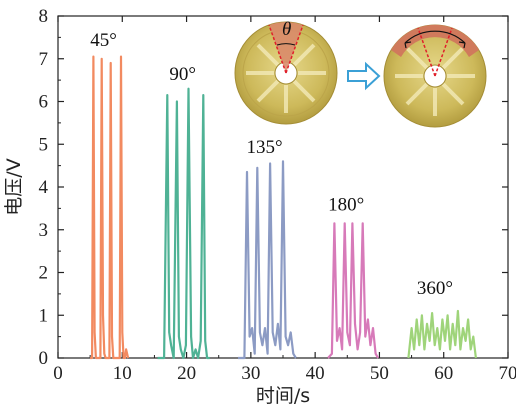 This screenshot has height=409, width=516. Describe the element at coordinates (250, 373) in the screenshot. I see `x-tick-label: 30` at that location.